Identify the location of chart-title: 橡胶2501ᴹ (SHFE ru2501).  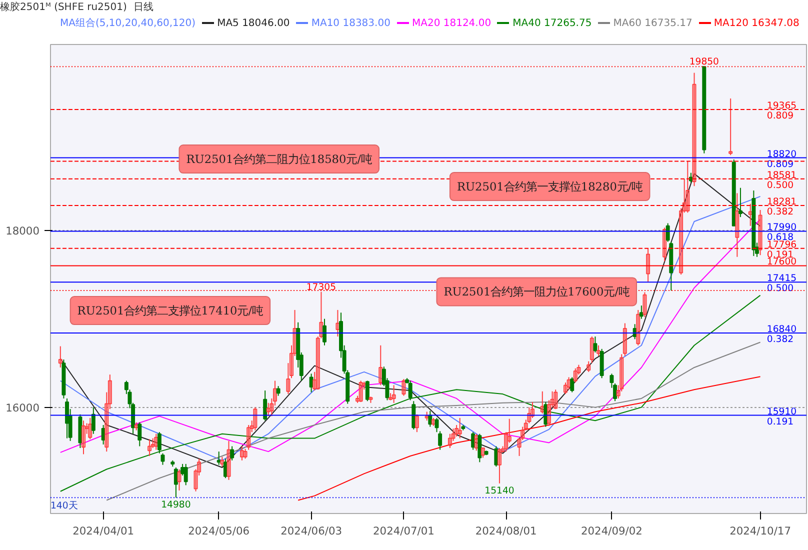
(63, 7).